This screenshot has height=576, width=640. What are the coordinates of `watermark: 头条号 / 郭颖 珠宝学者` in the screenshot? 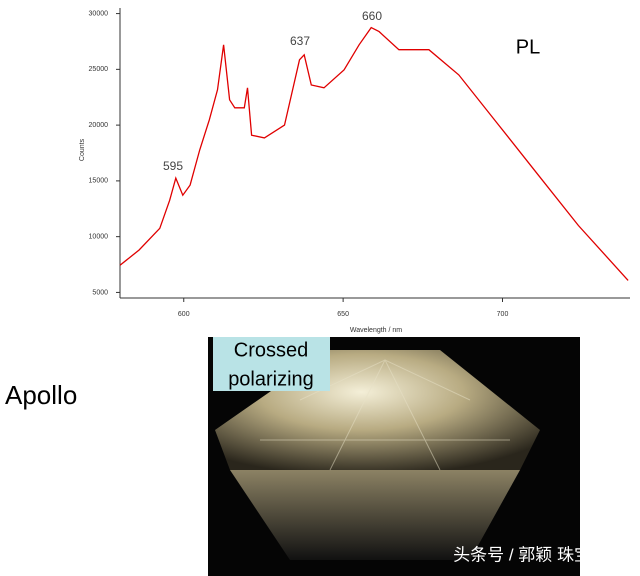 It's located at (539, 554).